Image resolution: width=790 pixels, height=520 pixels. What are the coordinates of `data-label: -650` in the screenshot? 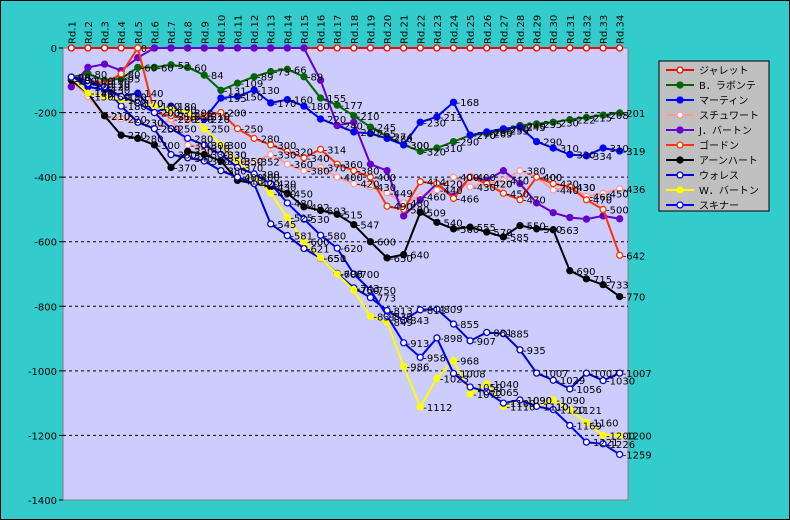 It's located at (401, 259).